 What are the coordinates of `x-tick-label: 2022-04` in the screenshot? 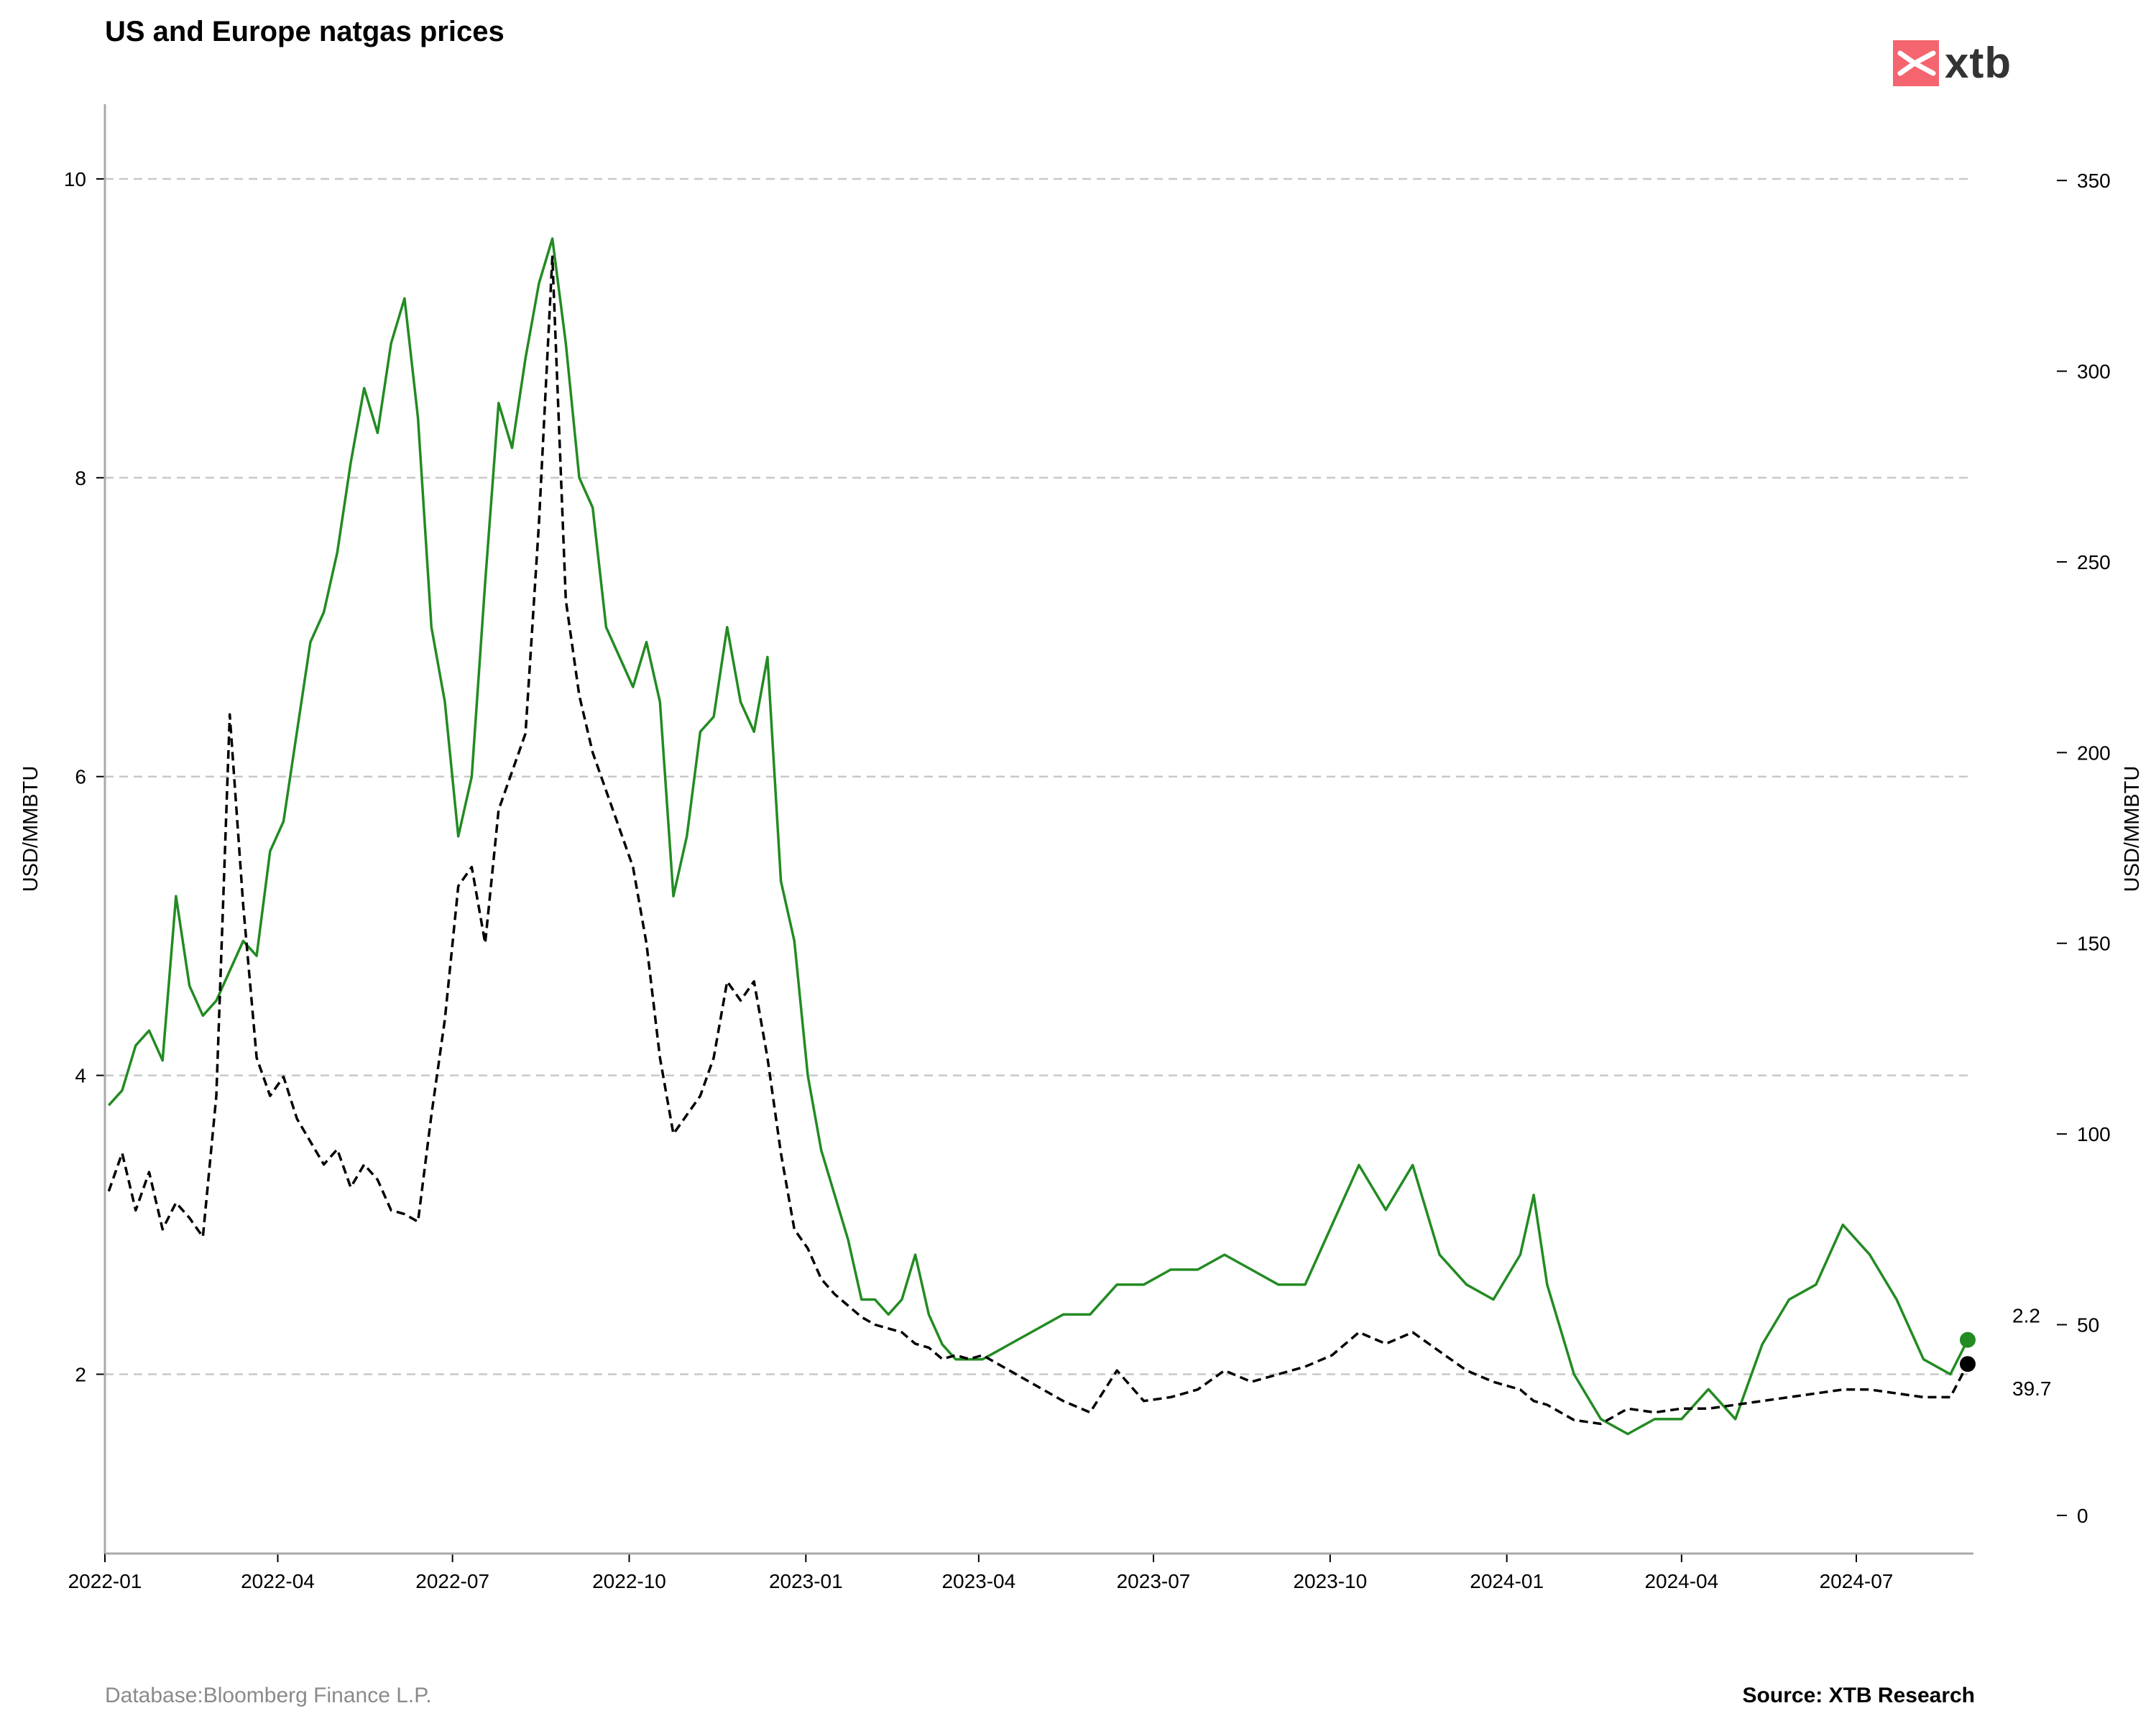 It's located at (278, 1581).